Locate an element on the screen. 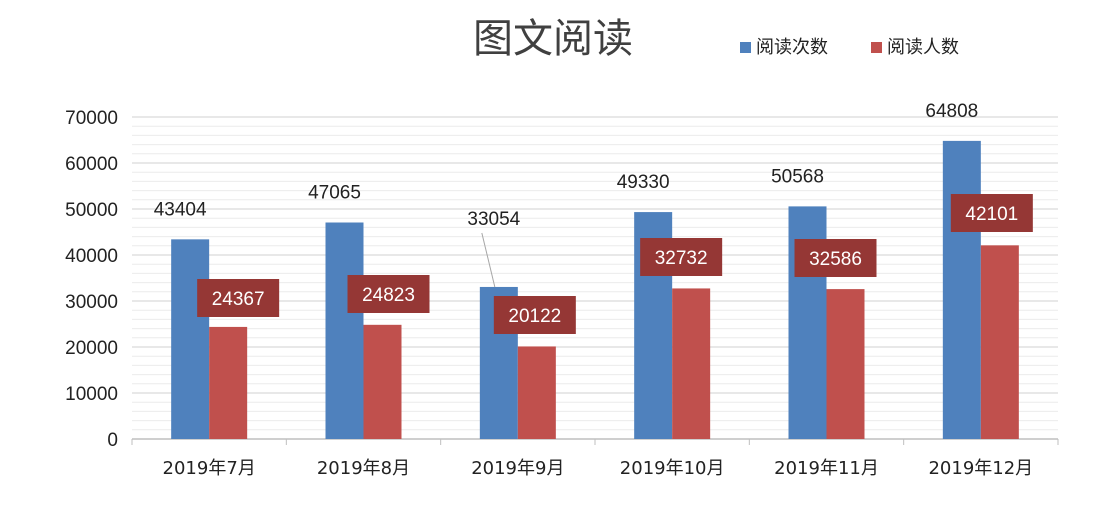  leader-line is located at coordinates (488, 260).